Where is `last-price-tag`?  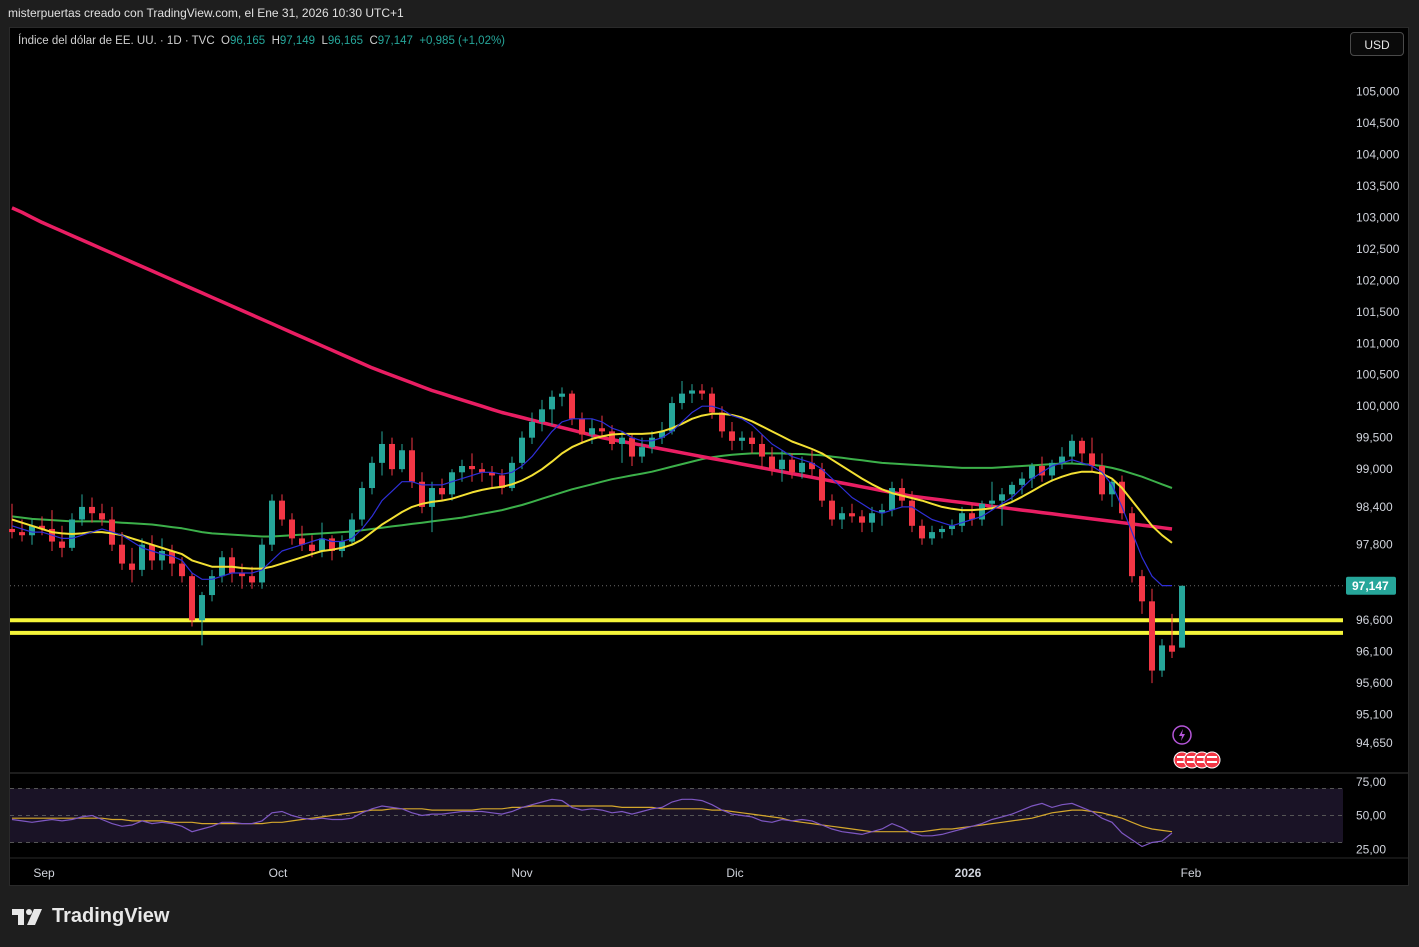
last-price-tag is located at coordinates (1371, 585).